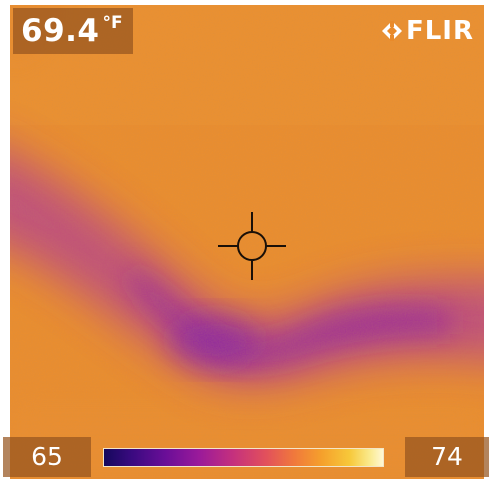 This screenshot has width=492, height=485. I want to click on flir-logo-icon, so click(391, 31).